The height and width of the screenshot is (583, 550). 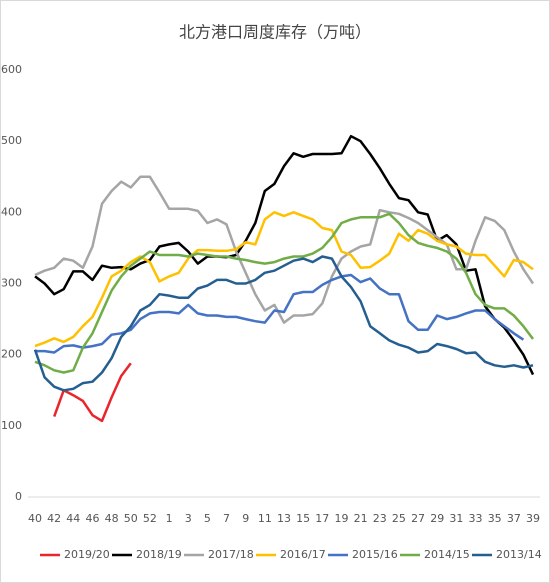 What do you see at coordinates (514, 518) in the screenshot?
I see `x-tick-label: 37` at bounding box center [514, 518].